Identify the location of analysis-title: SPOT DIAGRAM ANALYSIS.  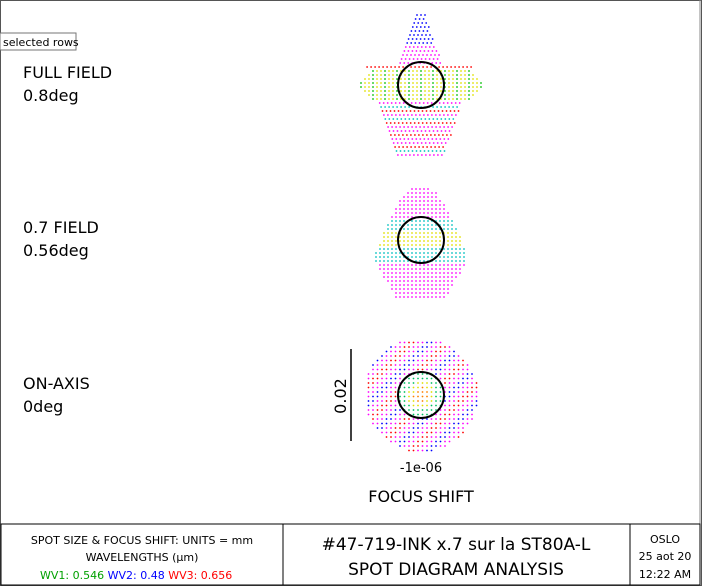
(456, 570).